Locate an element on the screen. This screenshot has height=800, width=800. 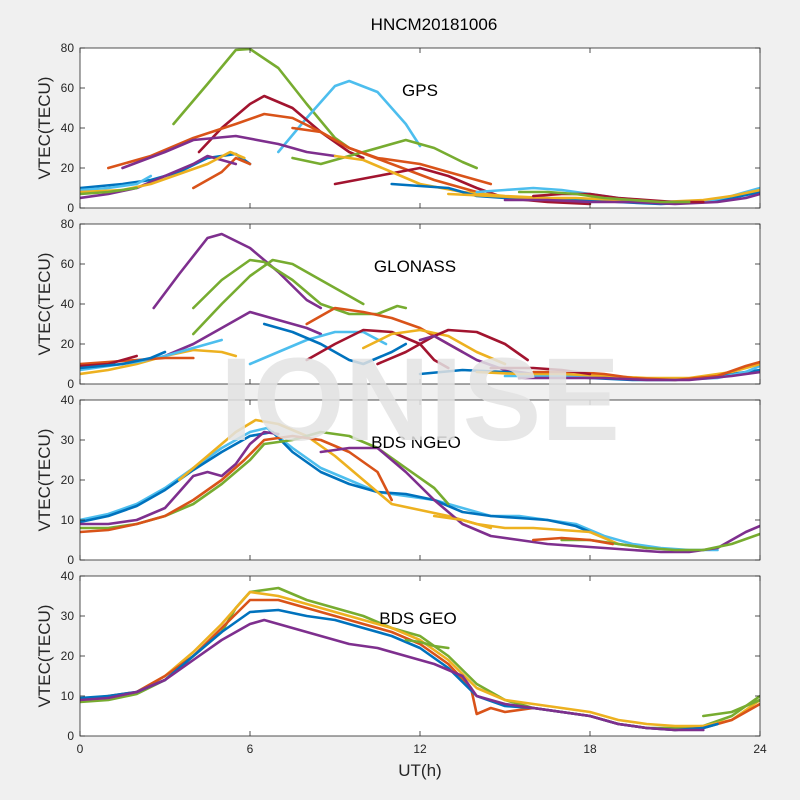
watermark: IONISE is located at coordinates (420, 400).